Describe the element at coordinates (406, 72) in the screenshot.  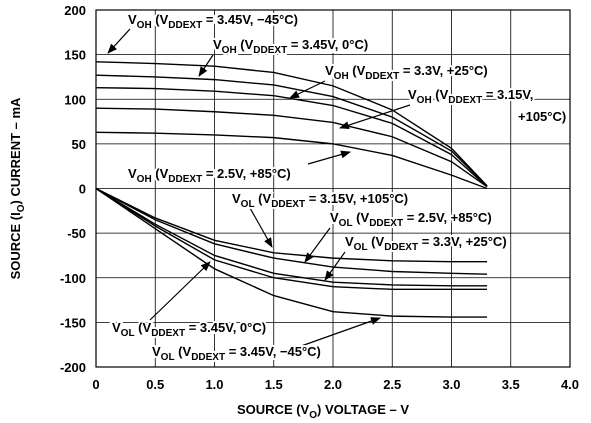
I see `annotation: VOH (VDDEXT = 3.3V, +25°C)` at that location.